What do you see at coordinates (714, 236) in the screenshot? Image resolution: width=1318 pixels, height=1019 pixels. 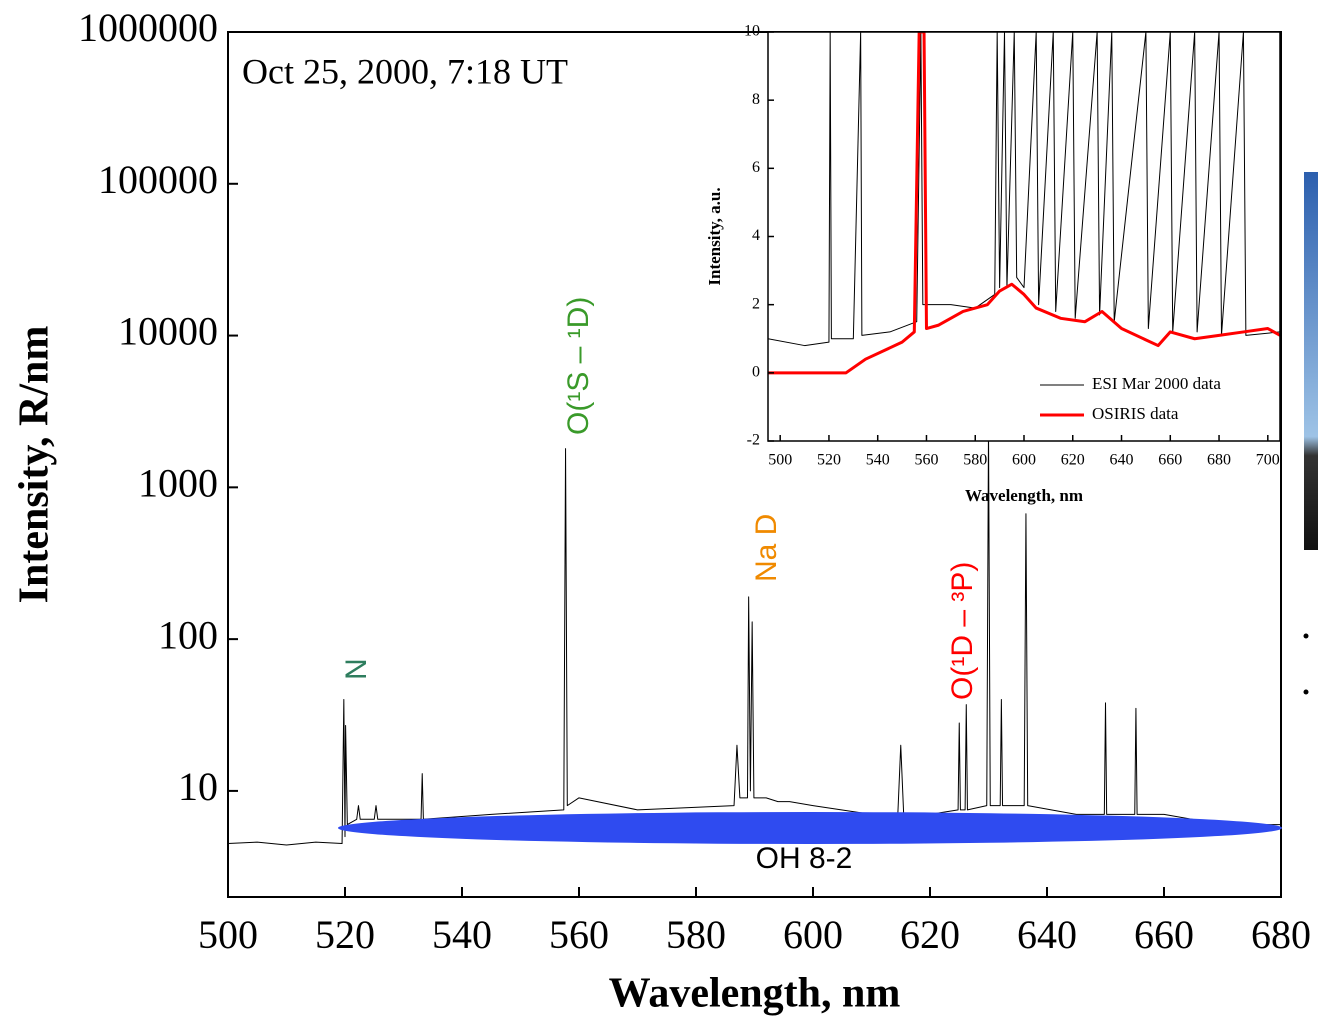 I see `y-axis-label: Intensity, a.u.` at bounding box center [714, 236].